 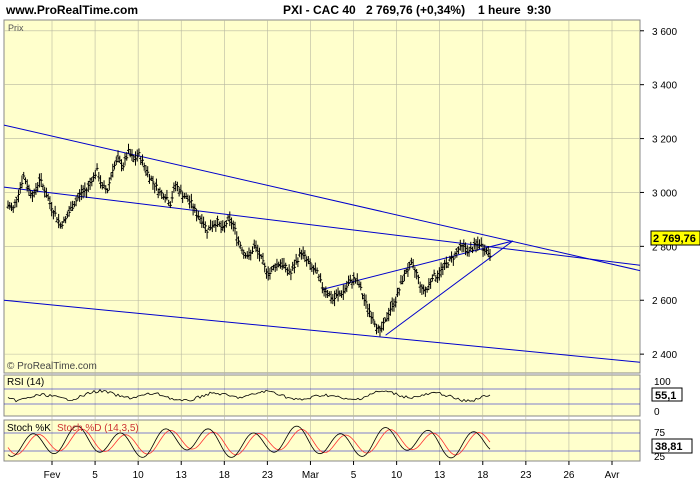 I want to click on period-label: 1 heure, so click(x=499, y=10).